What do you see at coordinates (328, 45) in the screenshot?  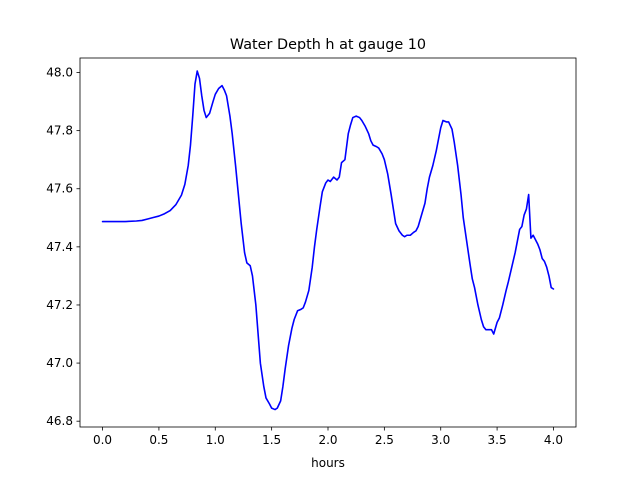 I see `chart-title: Water Depth h at gauge 10` at bounding box center [328, 45].